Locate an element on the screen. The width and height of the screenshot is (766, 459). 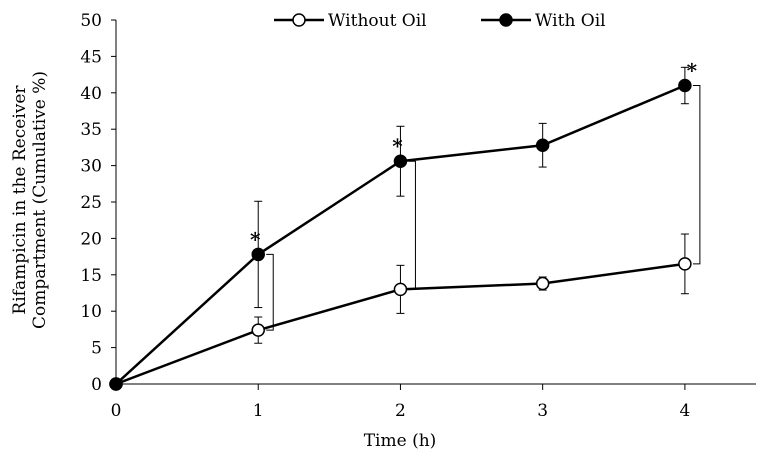
y-tick-label: 30 is located at coordinates (91, 167).